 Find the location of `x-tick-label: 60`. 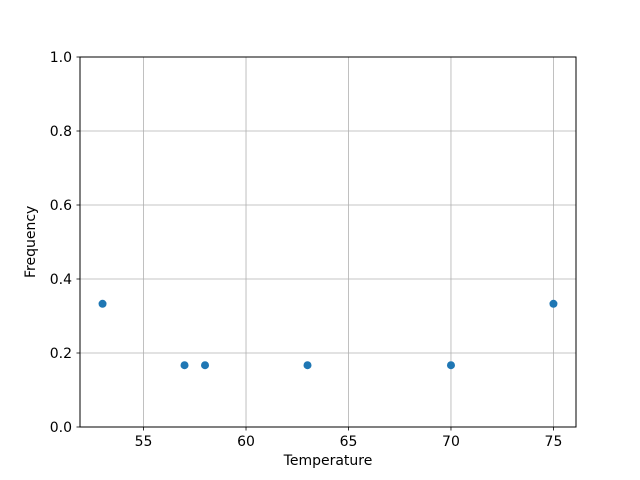

x-tick-label: 60 is located at coordinates (246, 442).